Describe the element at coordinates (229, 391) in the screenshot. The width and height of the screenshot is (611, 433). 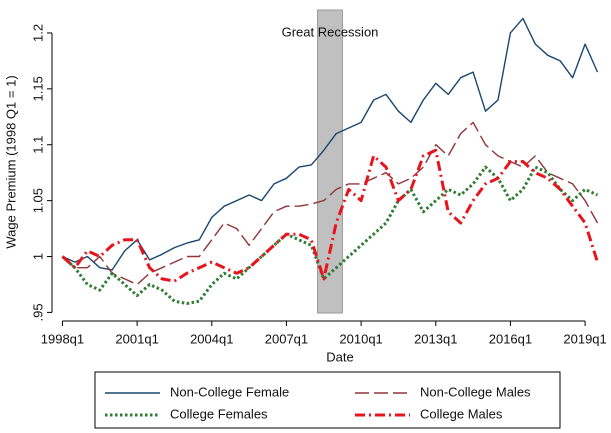
I see `legend-label: Non-College Female` at that location.